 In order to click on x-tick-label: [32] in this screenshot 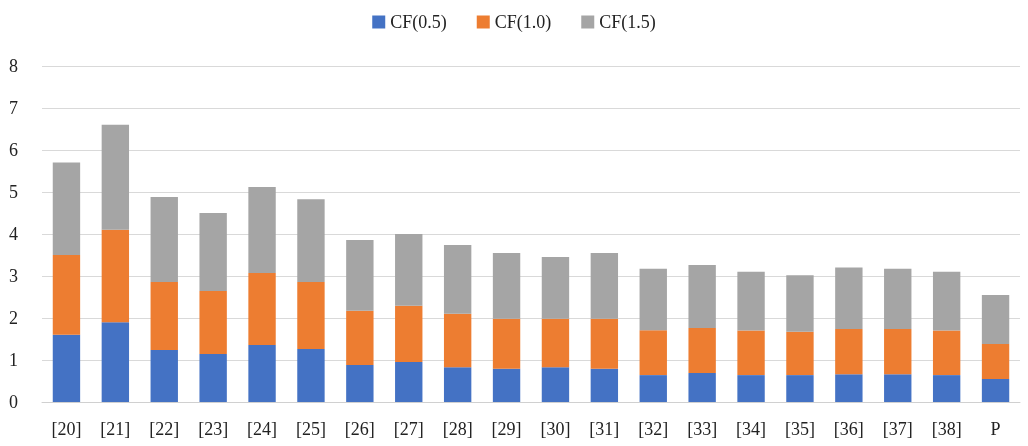, I will do `click(653, 429)`.